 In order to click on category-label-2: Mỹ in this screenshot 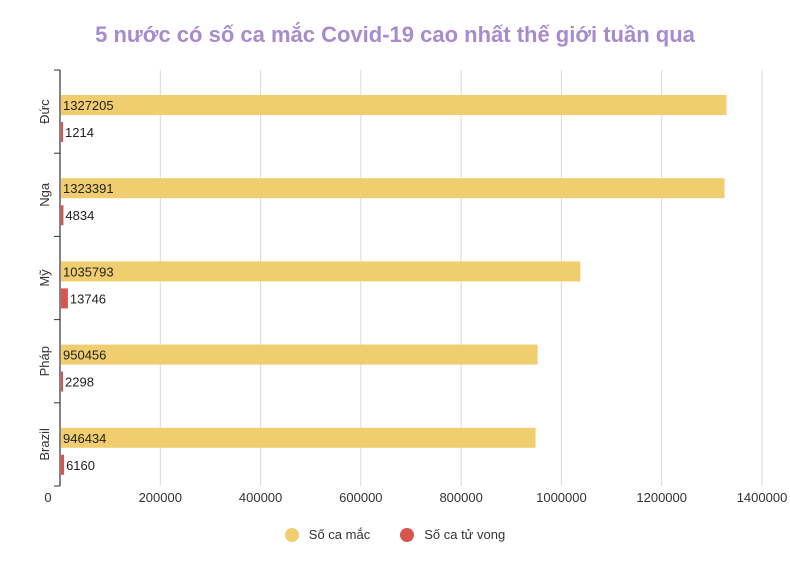, I will do `click(44, 278)`.